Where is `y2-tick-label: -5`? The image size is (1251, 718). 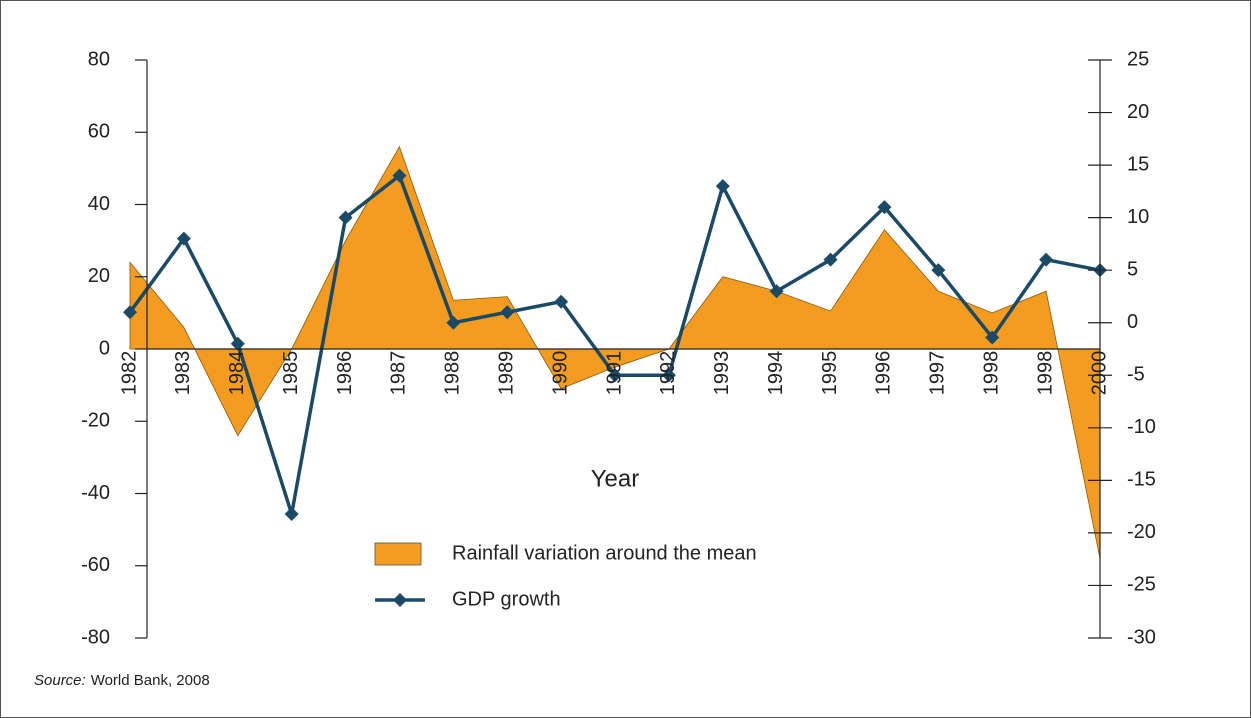
y2-tick-label: -5 is located at coordinates (1136, 375).